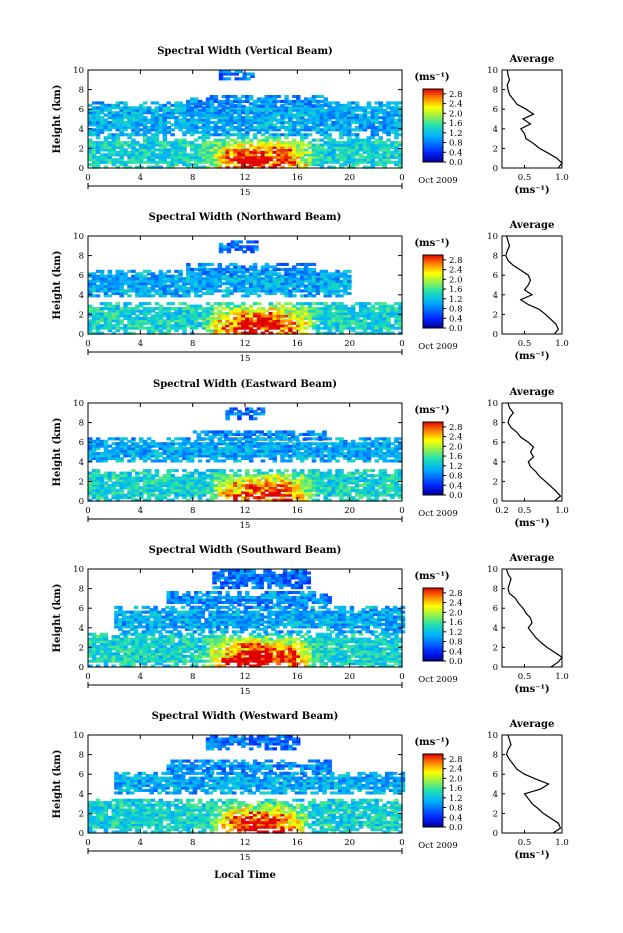  Describe the element at coordinates (525, 344) in the screenshot. I see `average-x-tick-label: 0.5` at that location.